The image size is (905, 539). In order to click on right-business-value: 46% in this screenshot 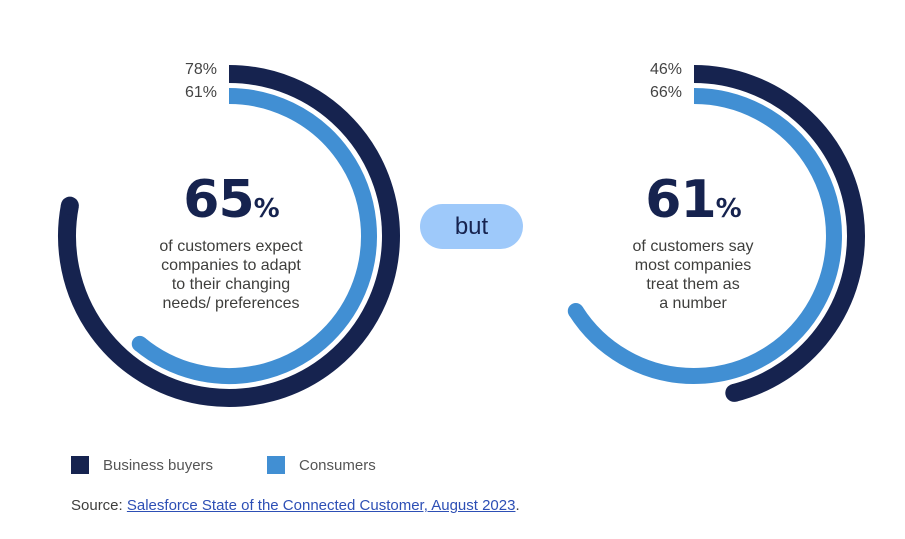, I will do `click(665, 69)`.